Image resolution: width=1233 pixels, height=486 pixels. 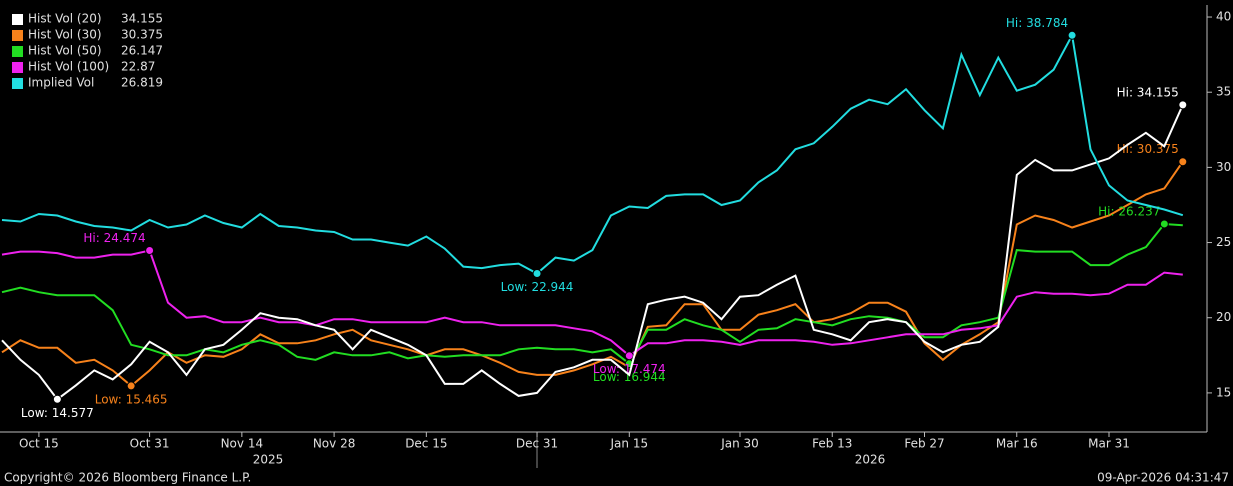 I want to click on legend-label: Hist Vol (100), so click(x=68, y=67).